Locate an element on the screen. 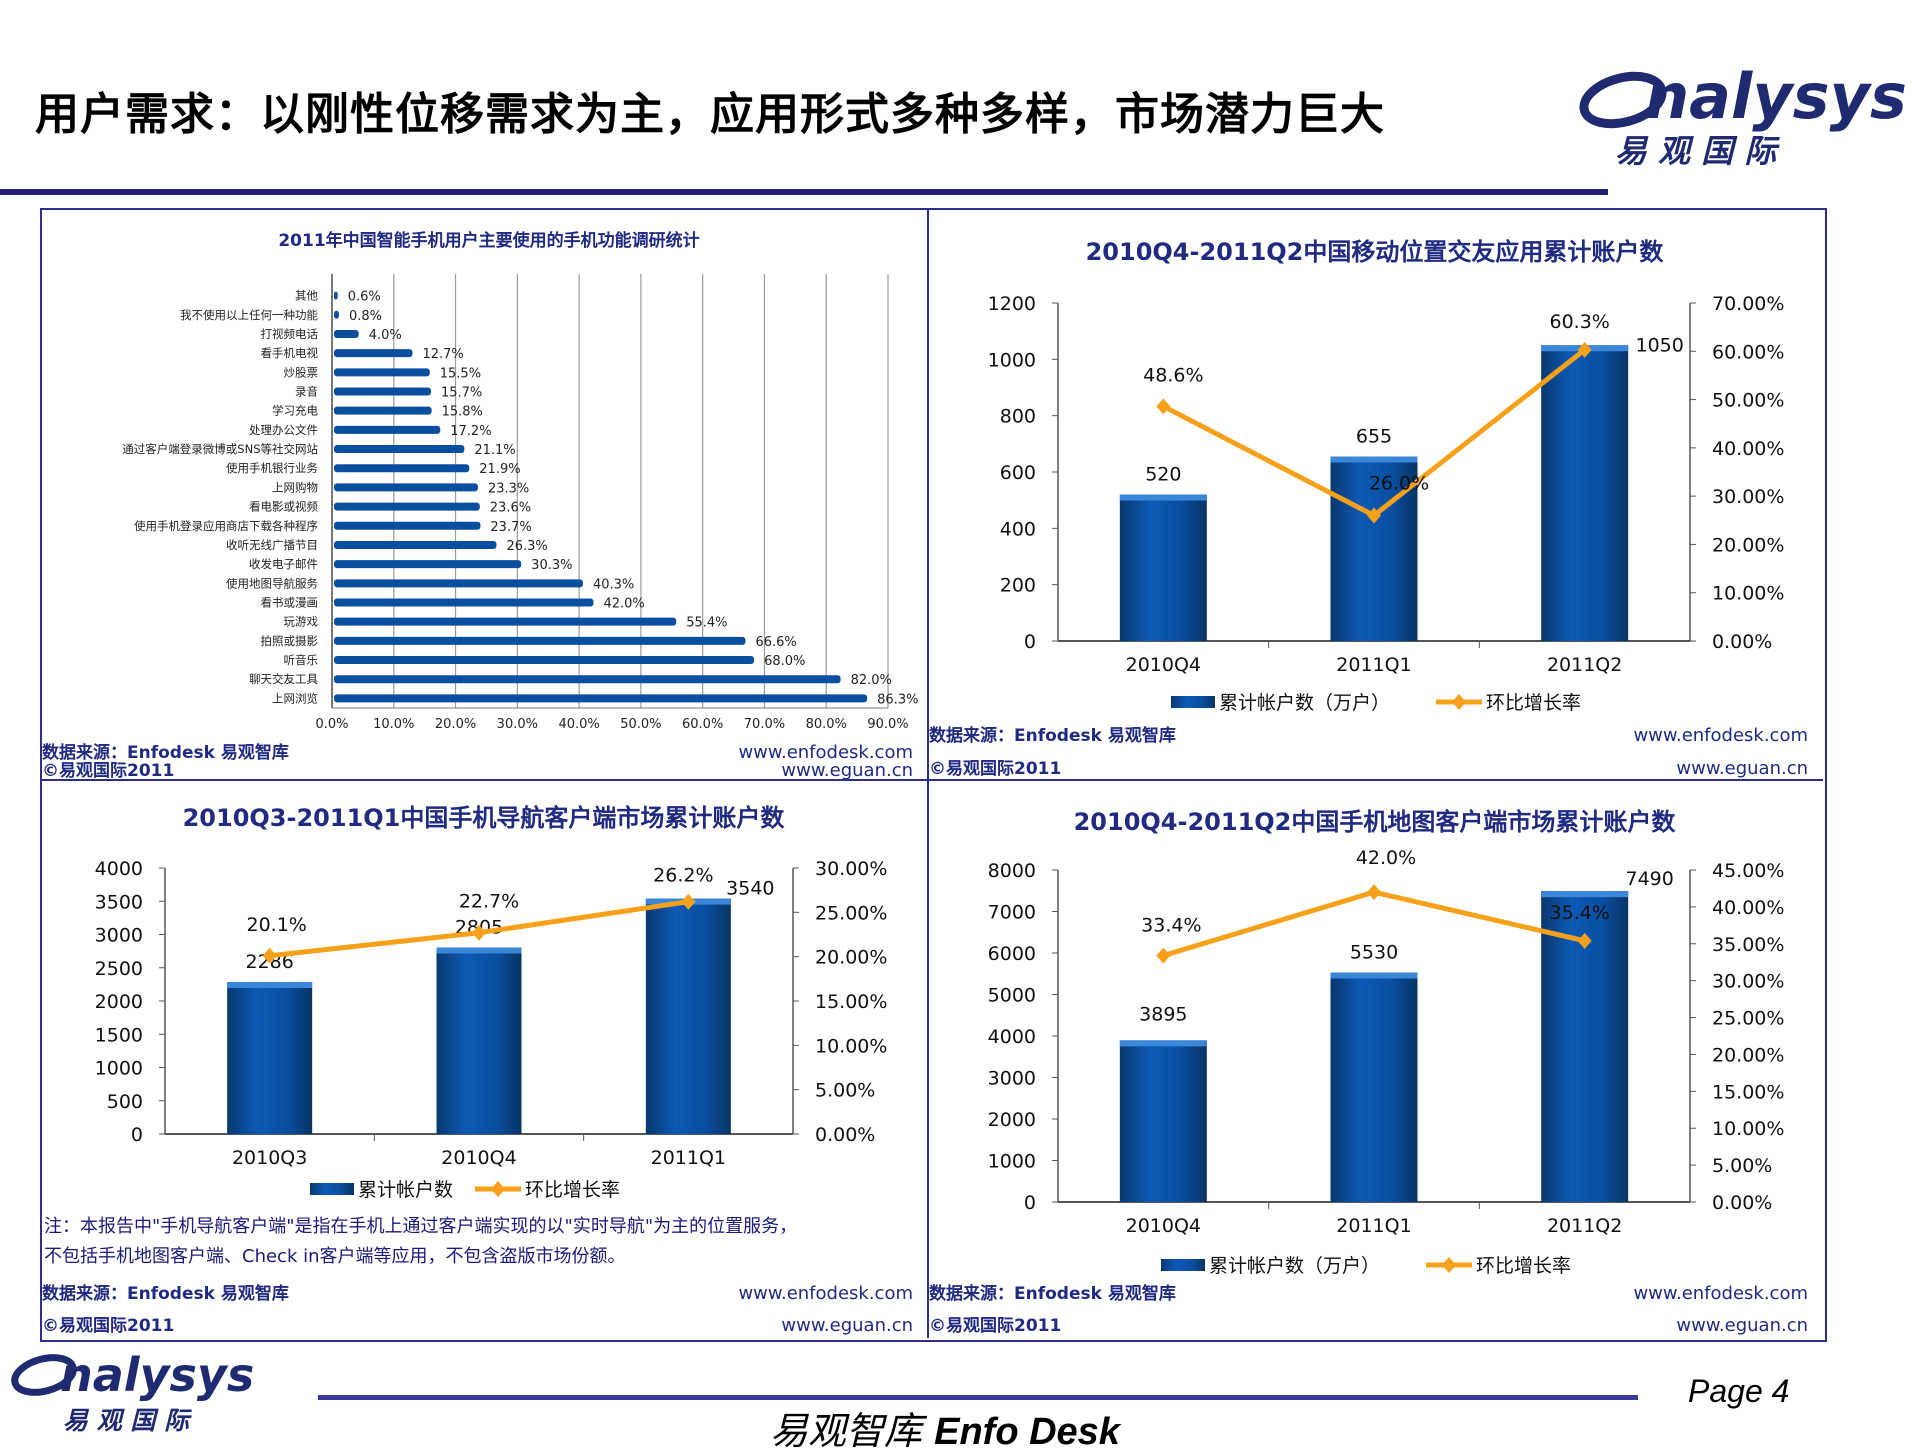 This screenshot has height=1455, width=1919. logo-cn: 易 观 国 际 is located at coordinates (127, 1420).